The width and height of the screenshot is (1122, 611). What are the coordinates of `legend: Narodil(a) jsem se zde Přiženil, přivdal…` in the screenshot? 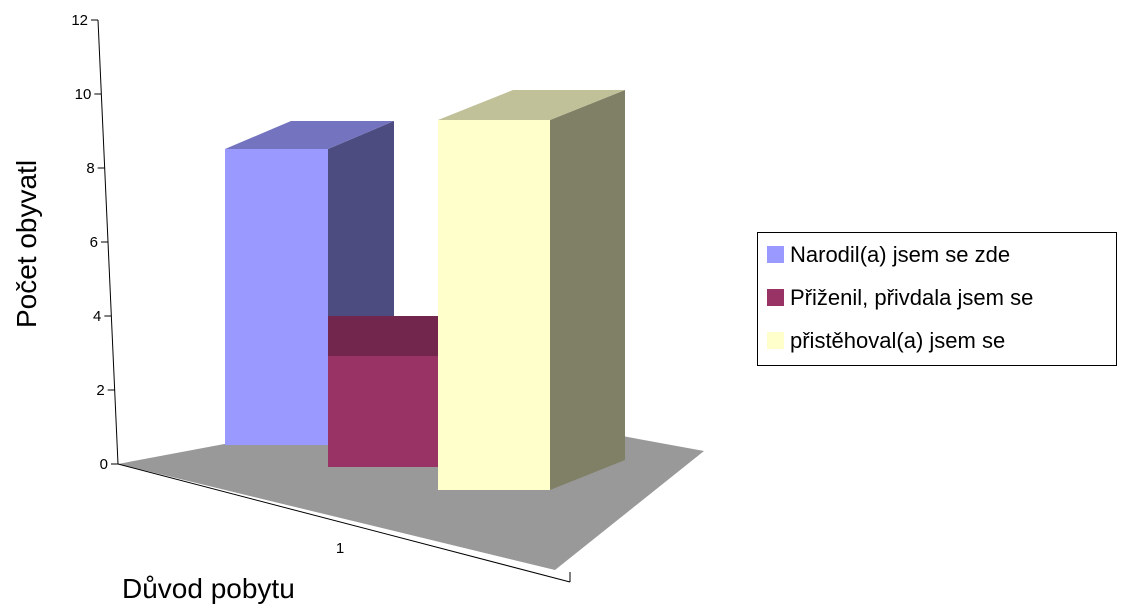 It's located at (937, 299).